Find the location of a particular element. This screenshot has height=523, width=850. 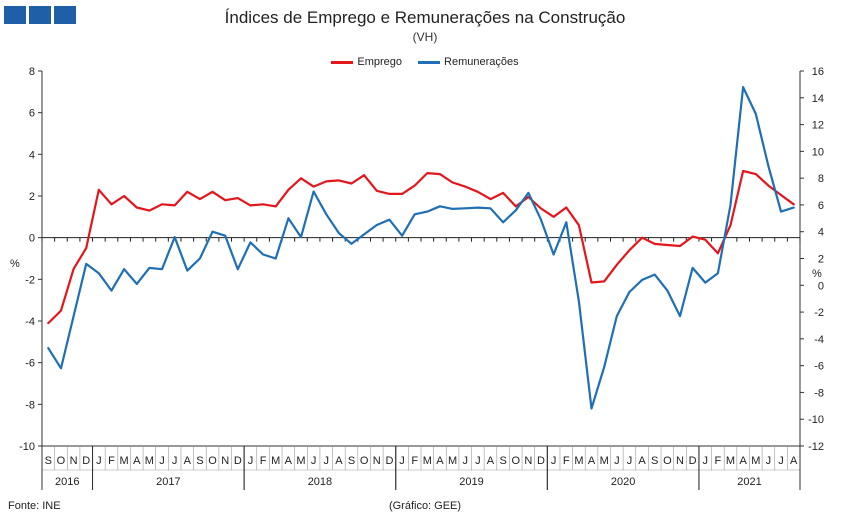

right-tick-label: 16 is located at coordinates (818, 72).